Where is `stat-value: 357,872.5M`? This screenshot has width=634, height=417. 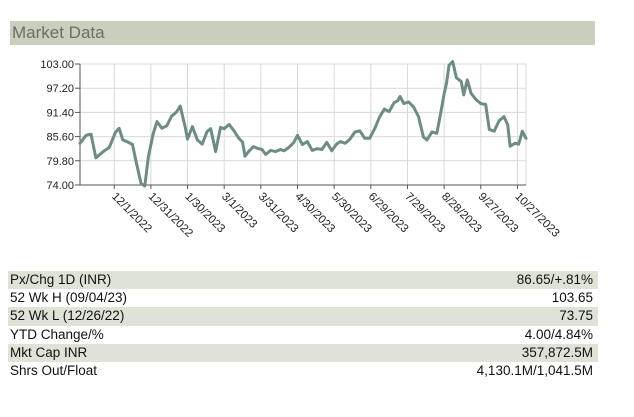
stat-value: 357,872.5M is located at coordinates (557, 352).